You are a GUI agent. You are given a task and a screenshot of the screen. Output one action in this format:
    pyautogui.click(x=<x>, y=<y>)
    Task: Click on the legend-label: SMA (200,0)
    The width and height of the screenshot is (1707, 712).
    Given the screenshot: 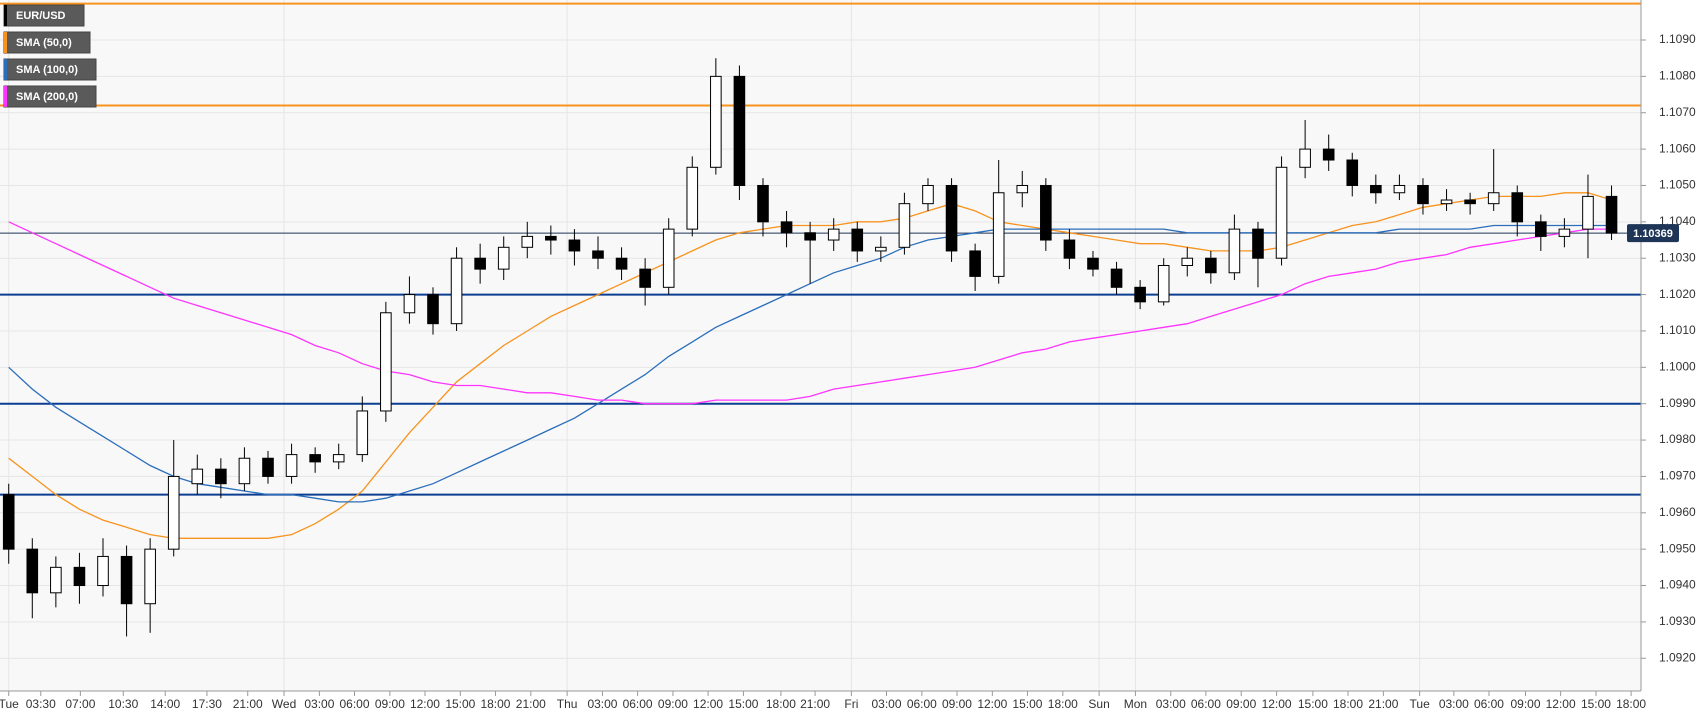 What is the action you would take?
    pyautogui.click(x=47, y=97)
    